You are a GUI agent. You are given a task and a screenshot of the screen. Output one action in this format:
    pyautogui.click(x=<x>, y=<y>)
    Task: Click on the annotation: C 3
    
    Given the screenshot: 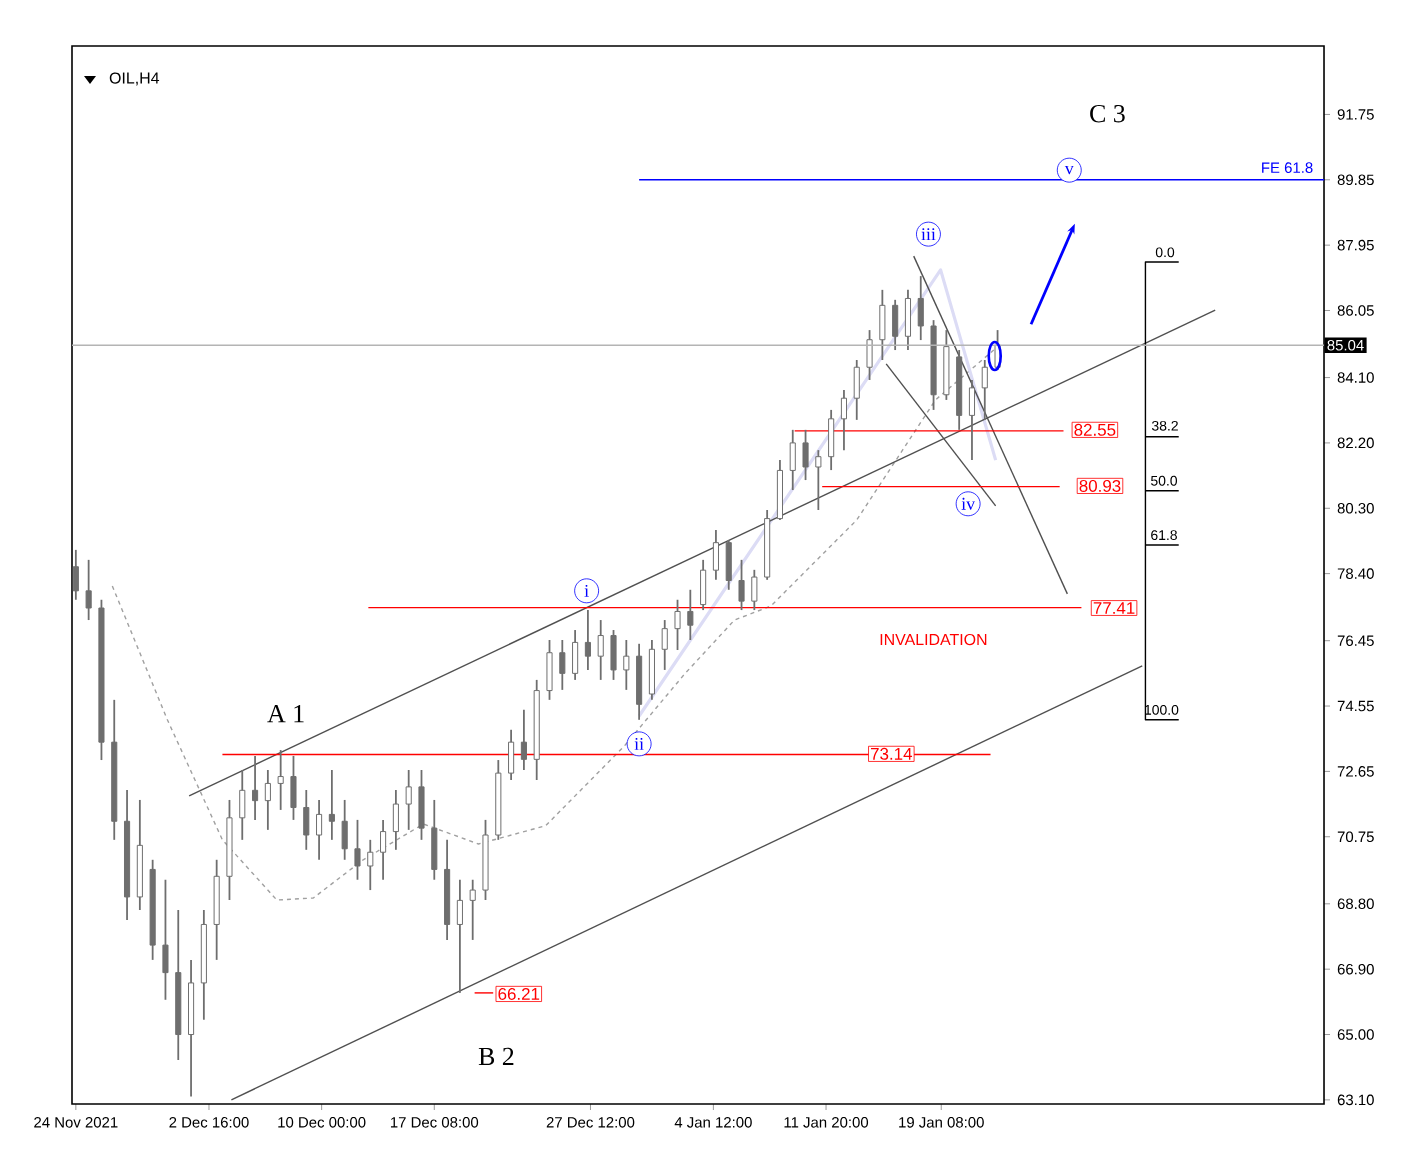 What is the action you would take?
    pyautogui.click(x=1107, y=113)
    